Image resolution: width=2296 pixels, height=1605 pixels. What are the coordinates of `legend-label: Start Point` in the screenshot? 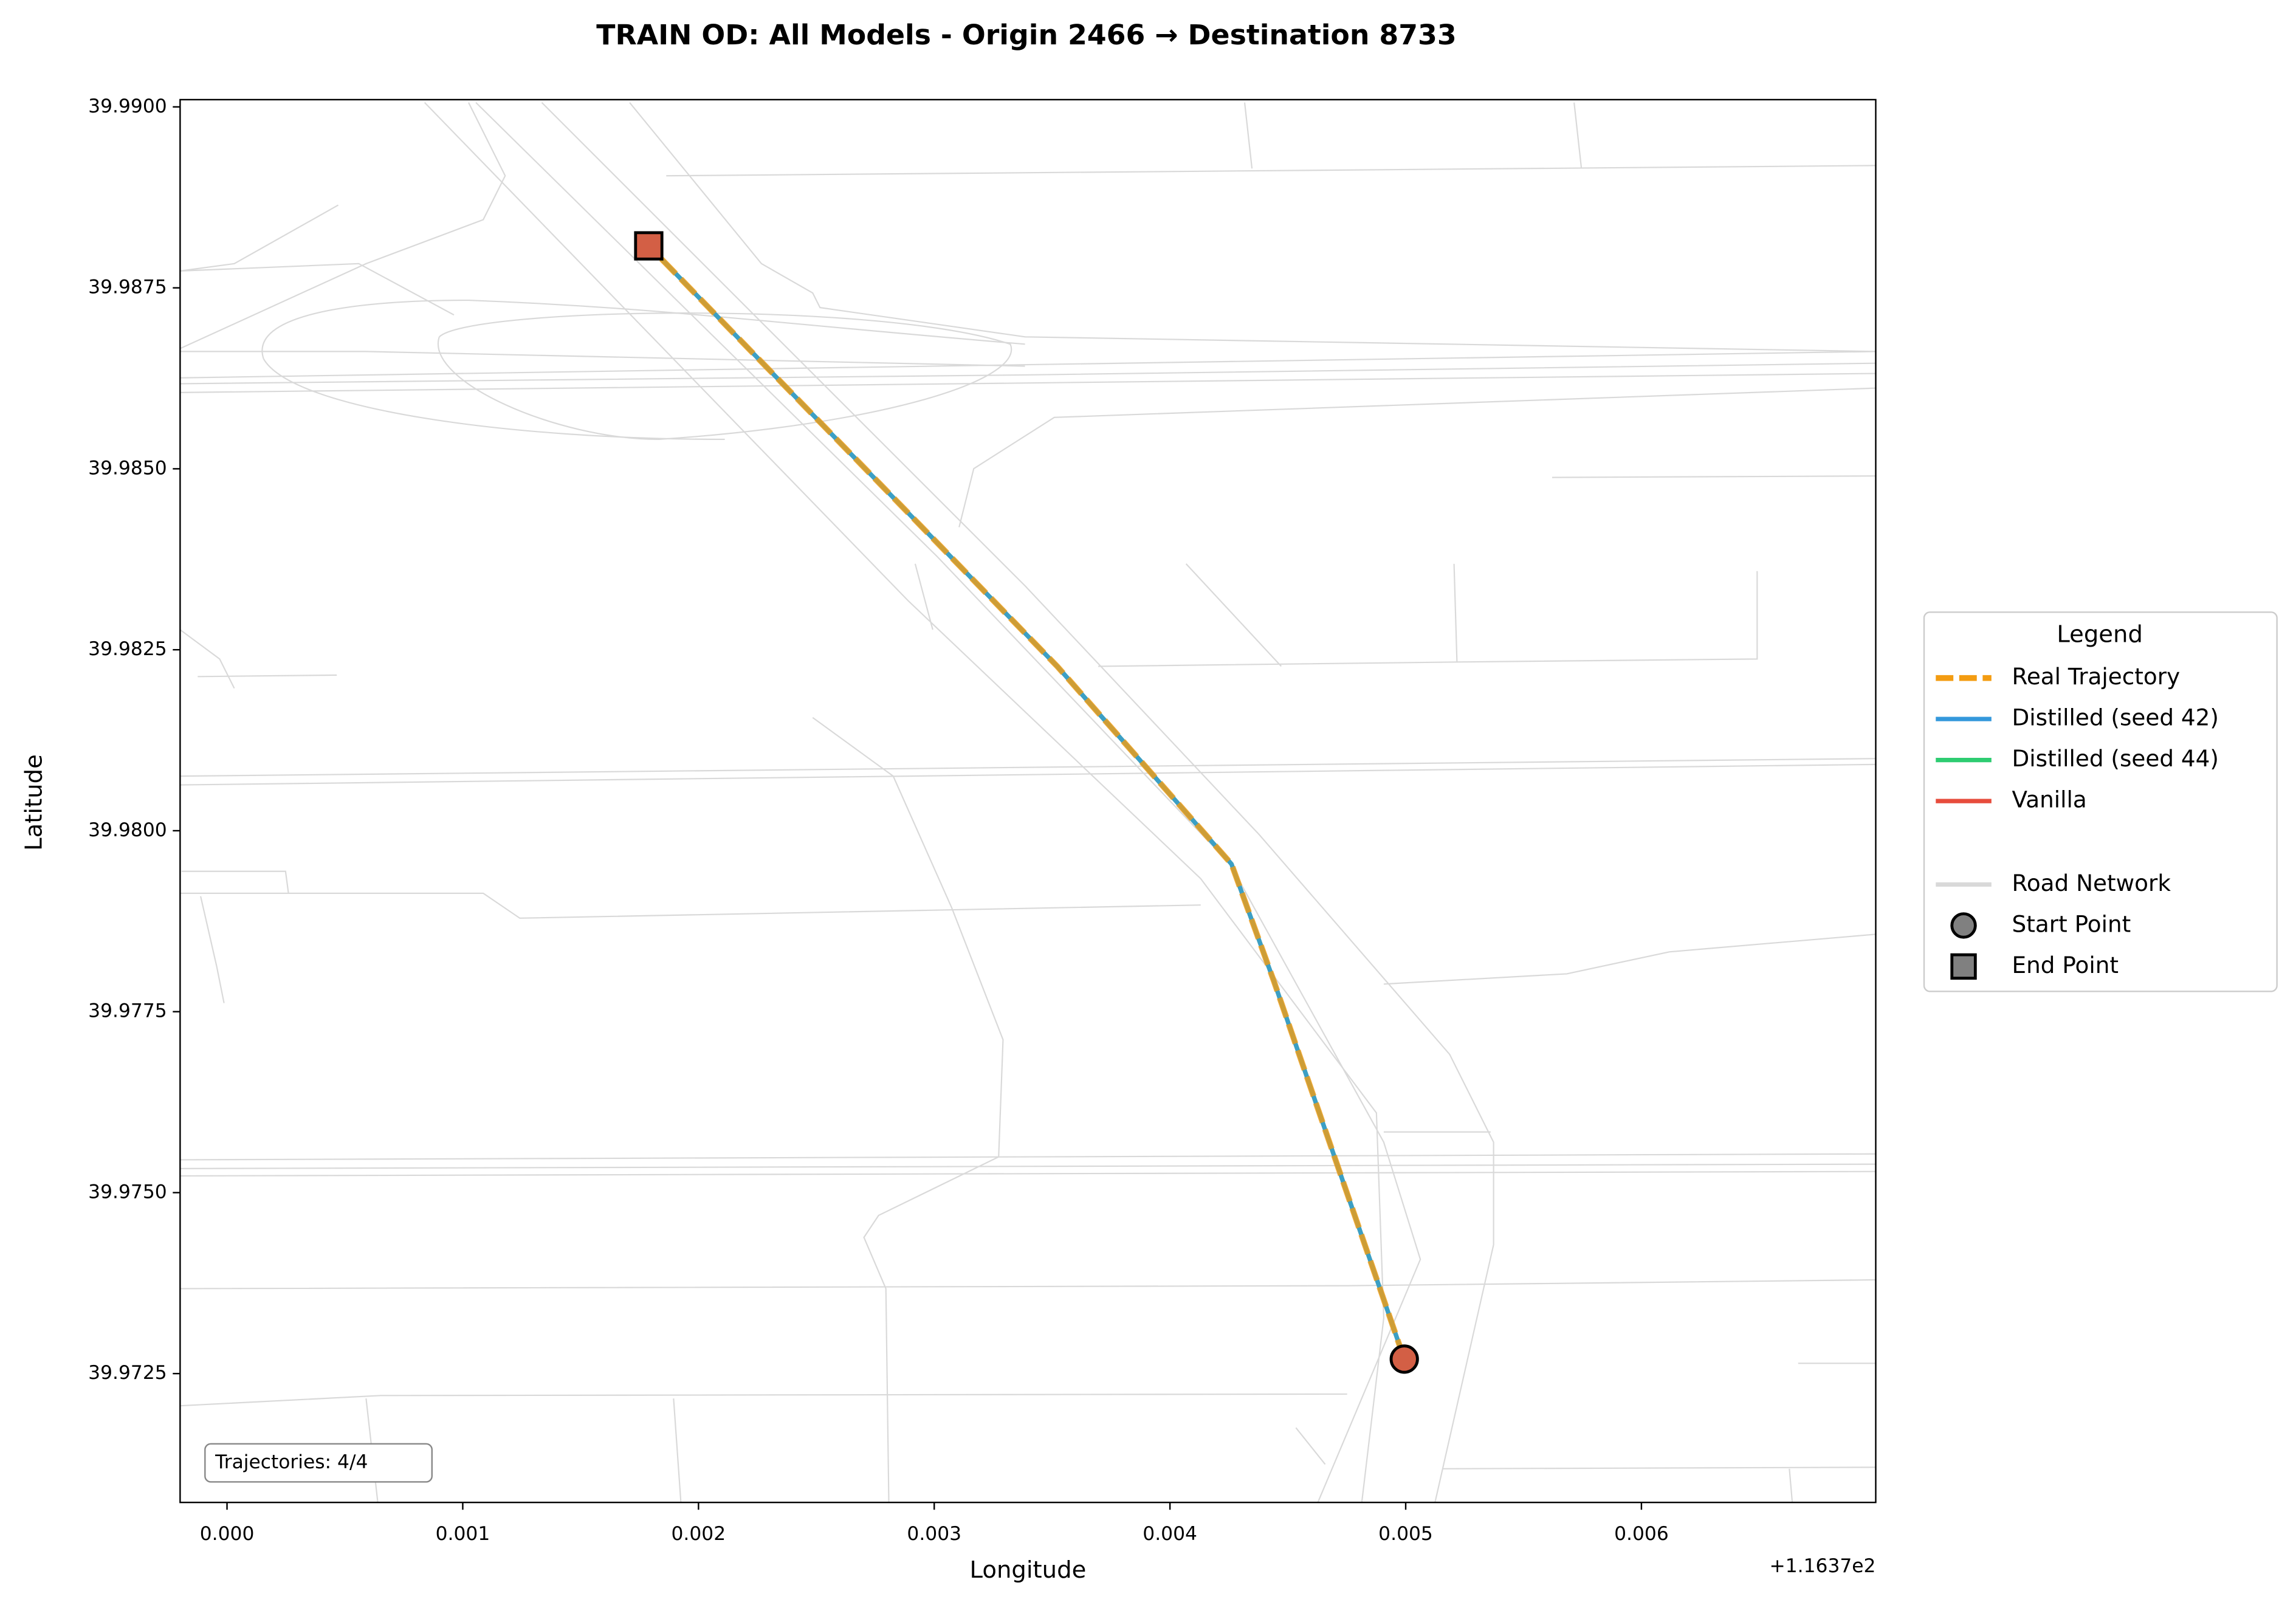 It's located at (2071, 923).